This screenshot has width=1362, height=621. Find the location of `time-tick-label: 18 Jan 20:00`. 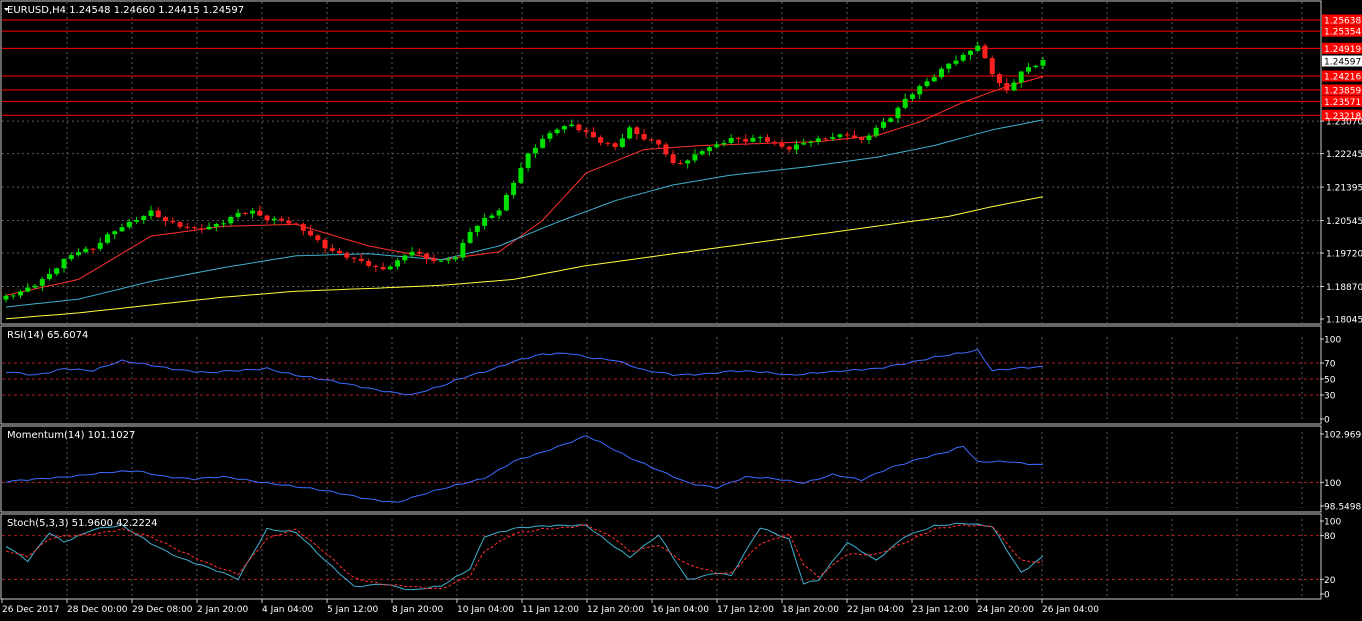

time-tick-label: 18 Jan 20:00 is located at coordinates (810, 610).